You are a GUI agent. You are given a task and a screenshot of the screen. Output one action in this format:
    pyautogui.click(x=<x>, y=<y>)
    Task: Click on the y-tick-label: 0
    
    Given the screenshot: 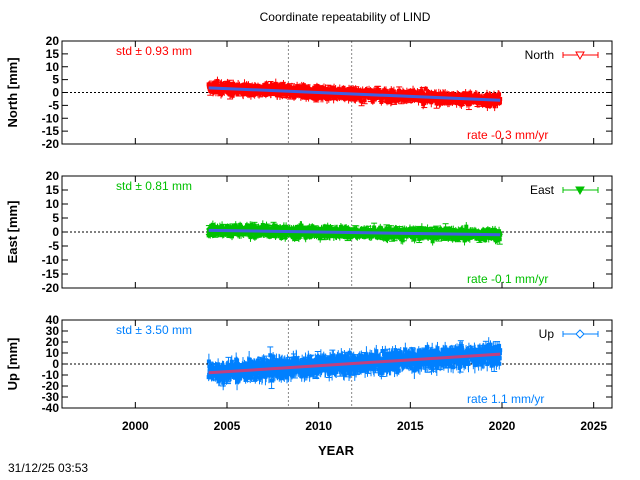 What is the action you would take?
    pyautogui.click(x=55, y=93)
    